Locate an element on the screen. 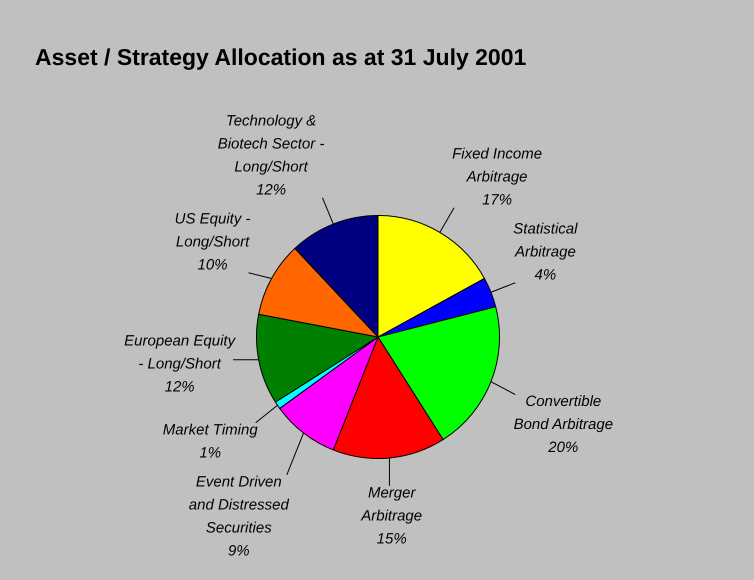 The image size is (754, 580). data-label: 1% is located at coordinates (210, 453).